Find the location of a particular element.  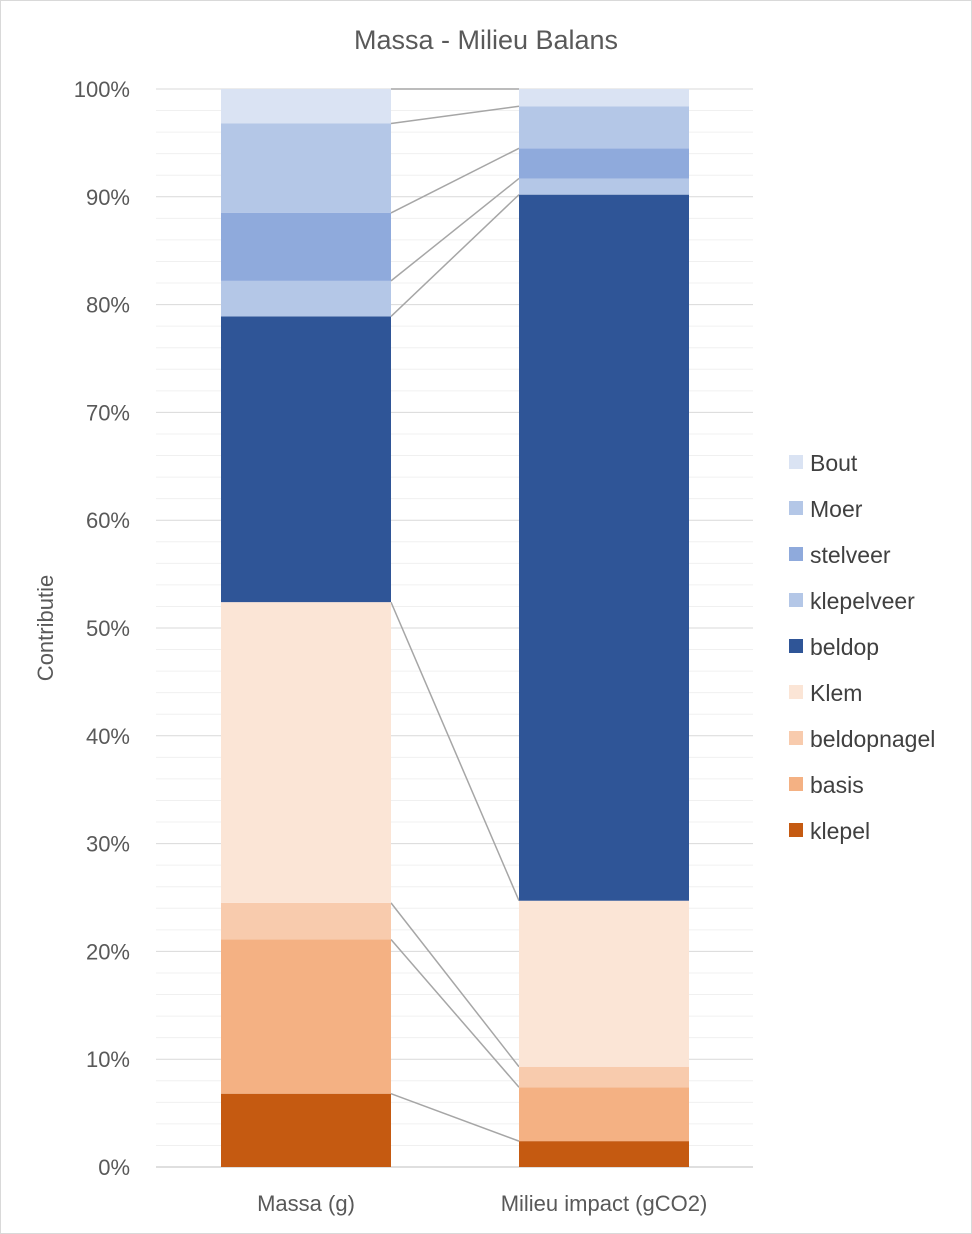

y-tick-label: 100% is located at coordinates (102, 89).